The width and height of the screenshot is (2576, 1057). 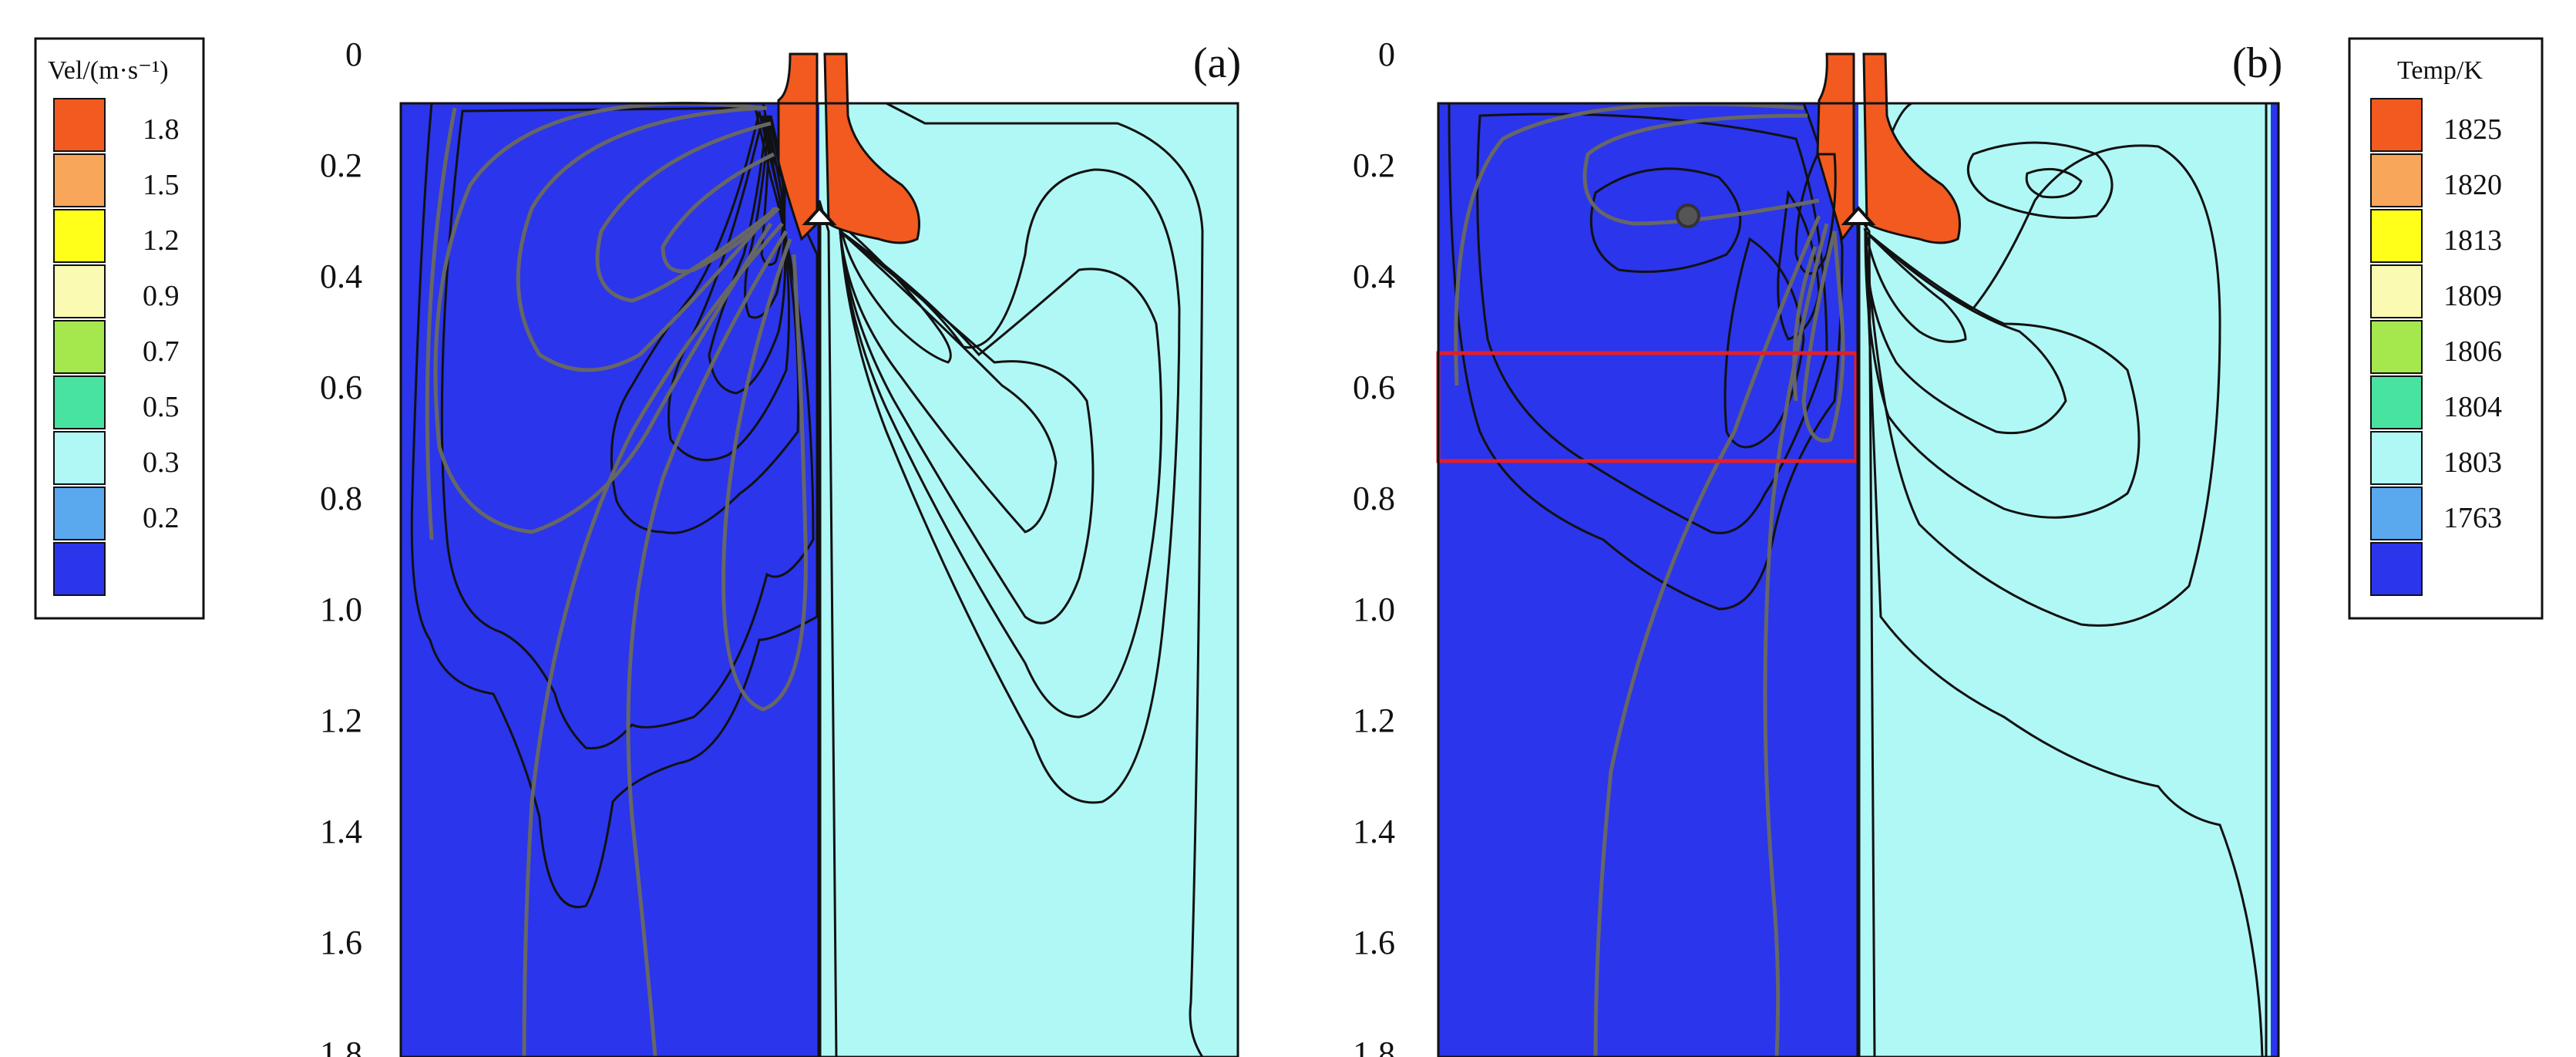 I want to click on velocity-contour-right-0.9, so click(x=967, y=426).